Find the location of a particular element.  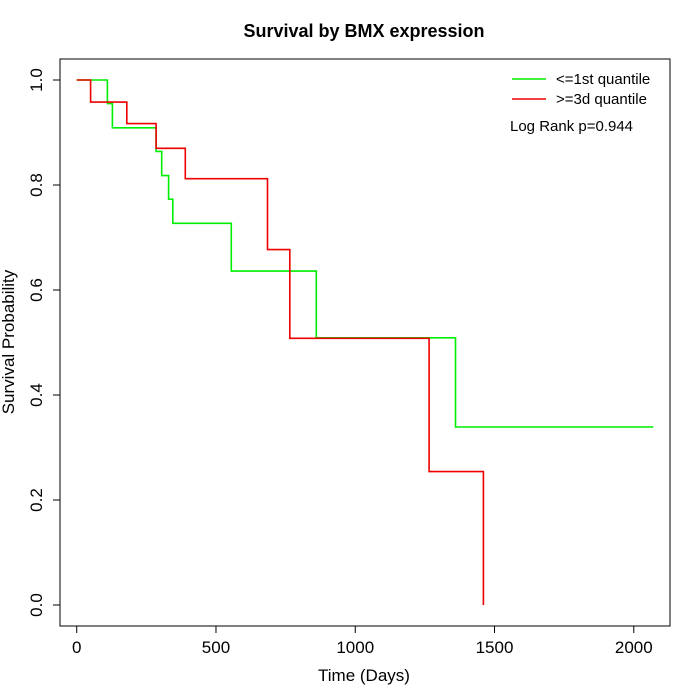

log-rank-annotation: Log Rank p=0.944 is located at coordinates (571, 126).